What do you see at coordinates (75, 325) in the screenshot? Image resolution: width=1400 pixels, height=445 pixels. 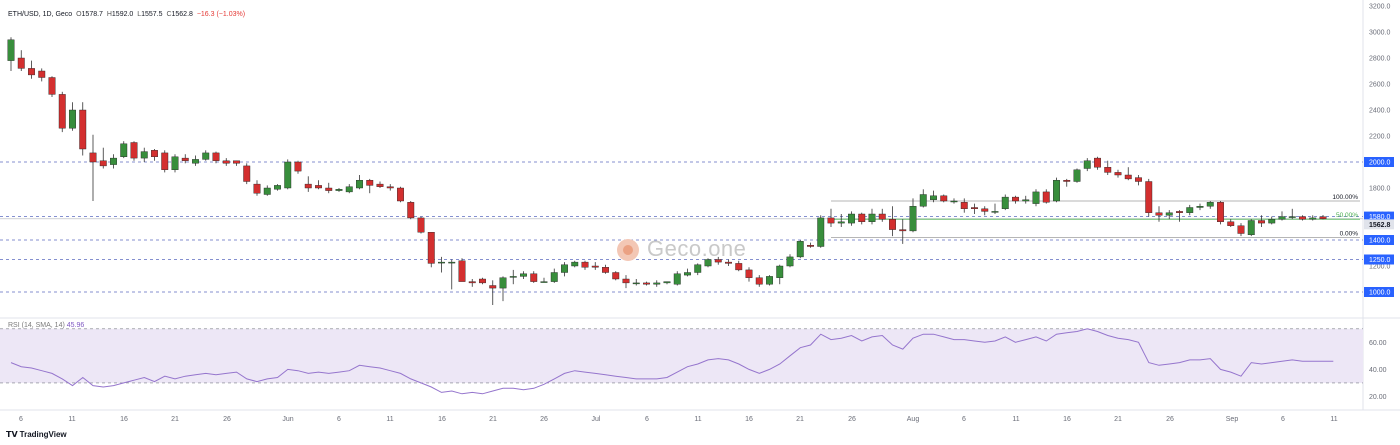 I see `rsi-value: 45.96` at bounding box center [75, 325].